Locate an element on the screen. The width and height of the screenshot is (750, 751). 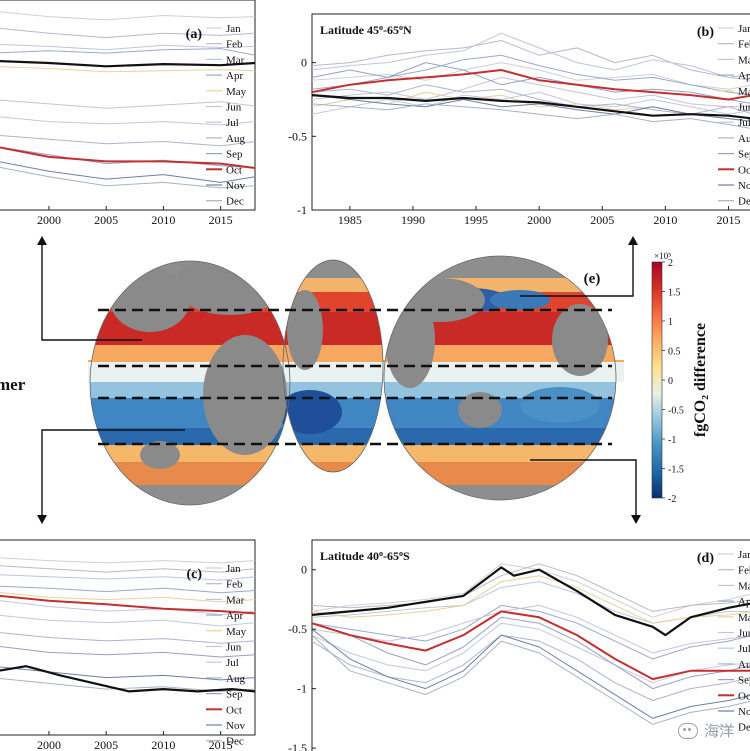
connector-d is located at coordinates (583, 487).